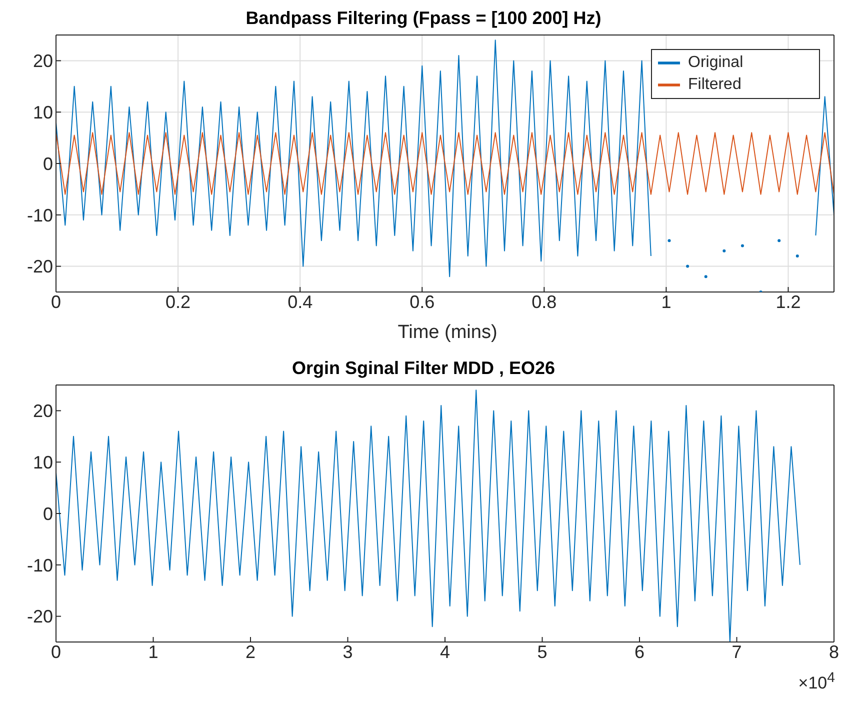  Describe the element at coordinates (178, 302) in the screenshot. I see `x-tick-label: 0.2` at that location.